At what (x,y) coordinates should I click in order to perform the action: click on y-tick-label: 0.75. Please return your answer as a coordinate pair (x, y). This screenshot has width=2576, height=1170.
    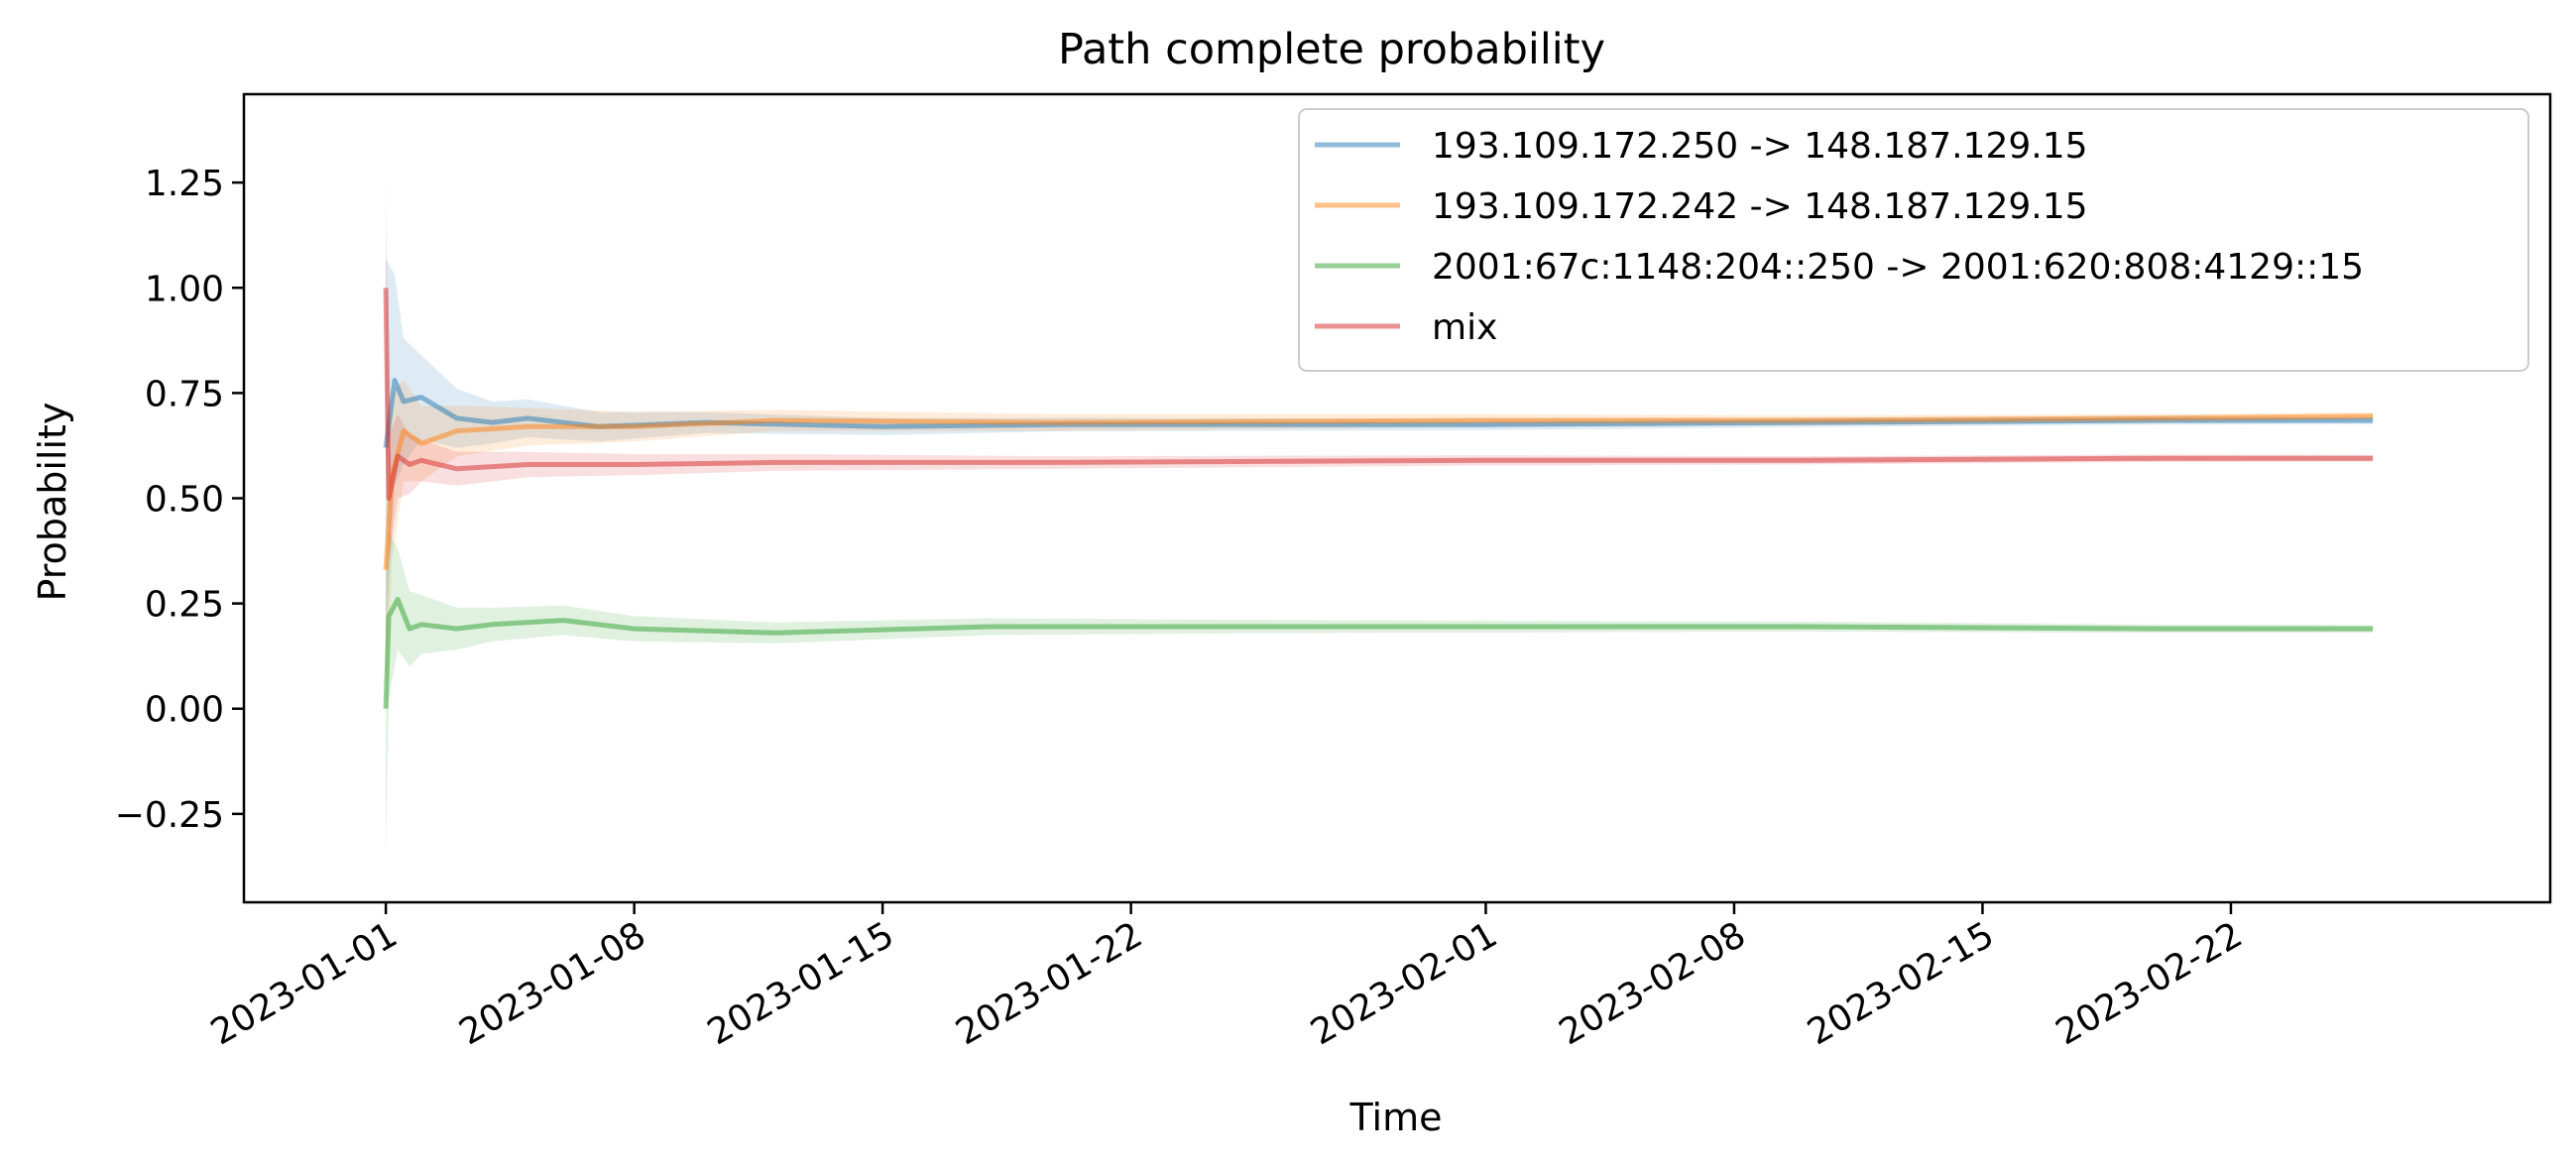
    Looking at the image, I should click on (185, 394).